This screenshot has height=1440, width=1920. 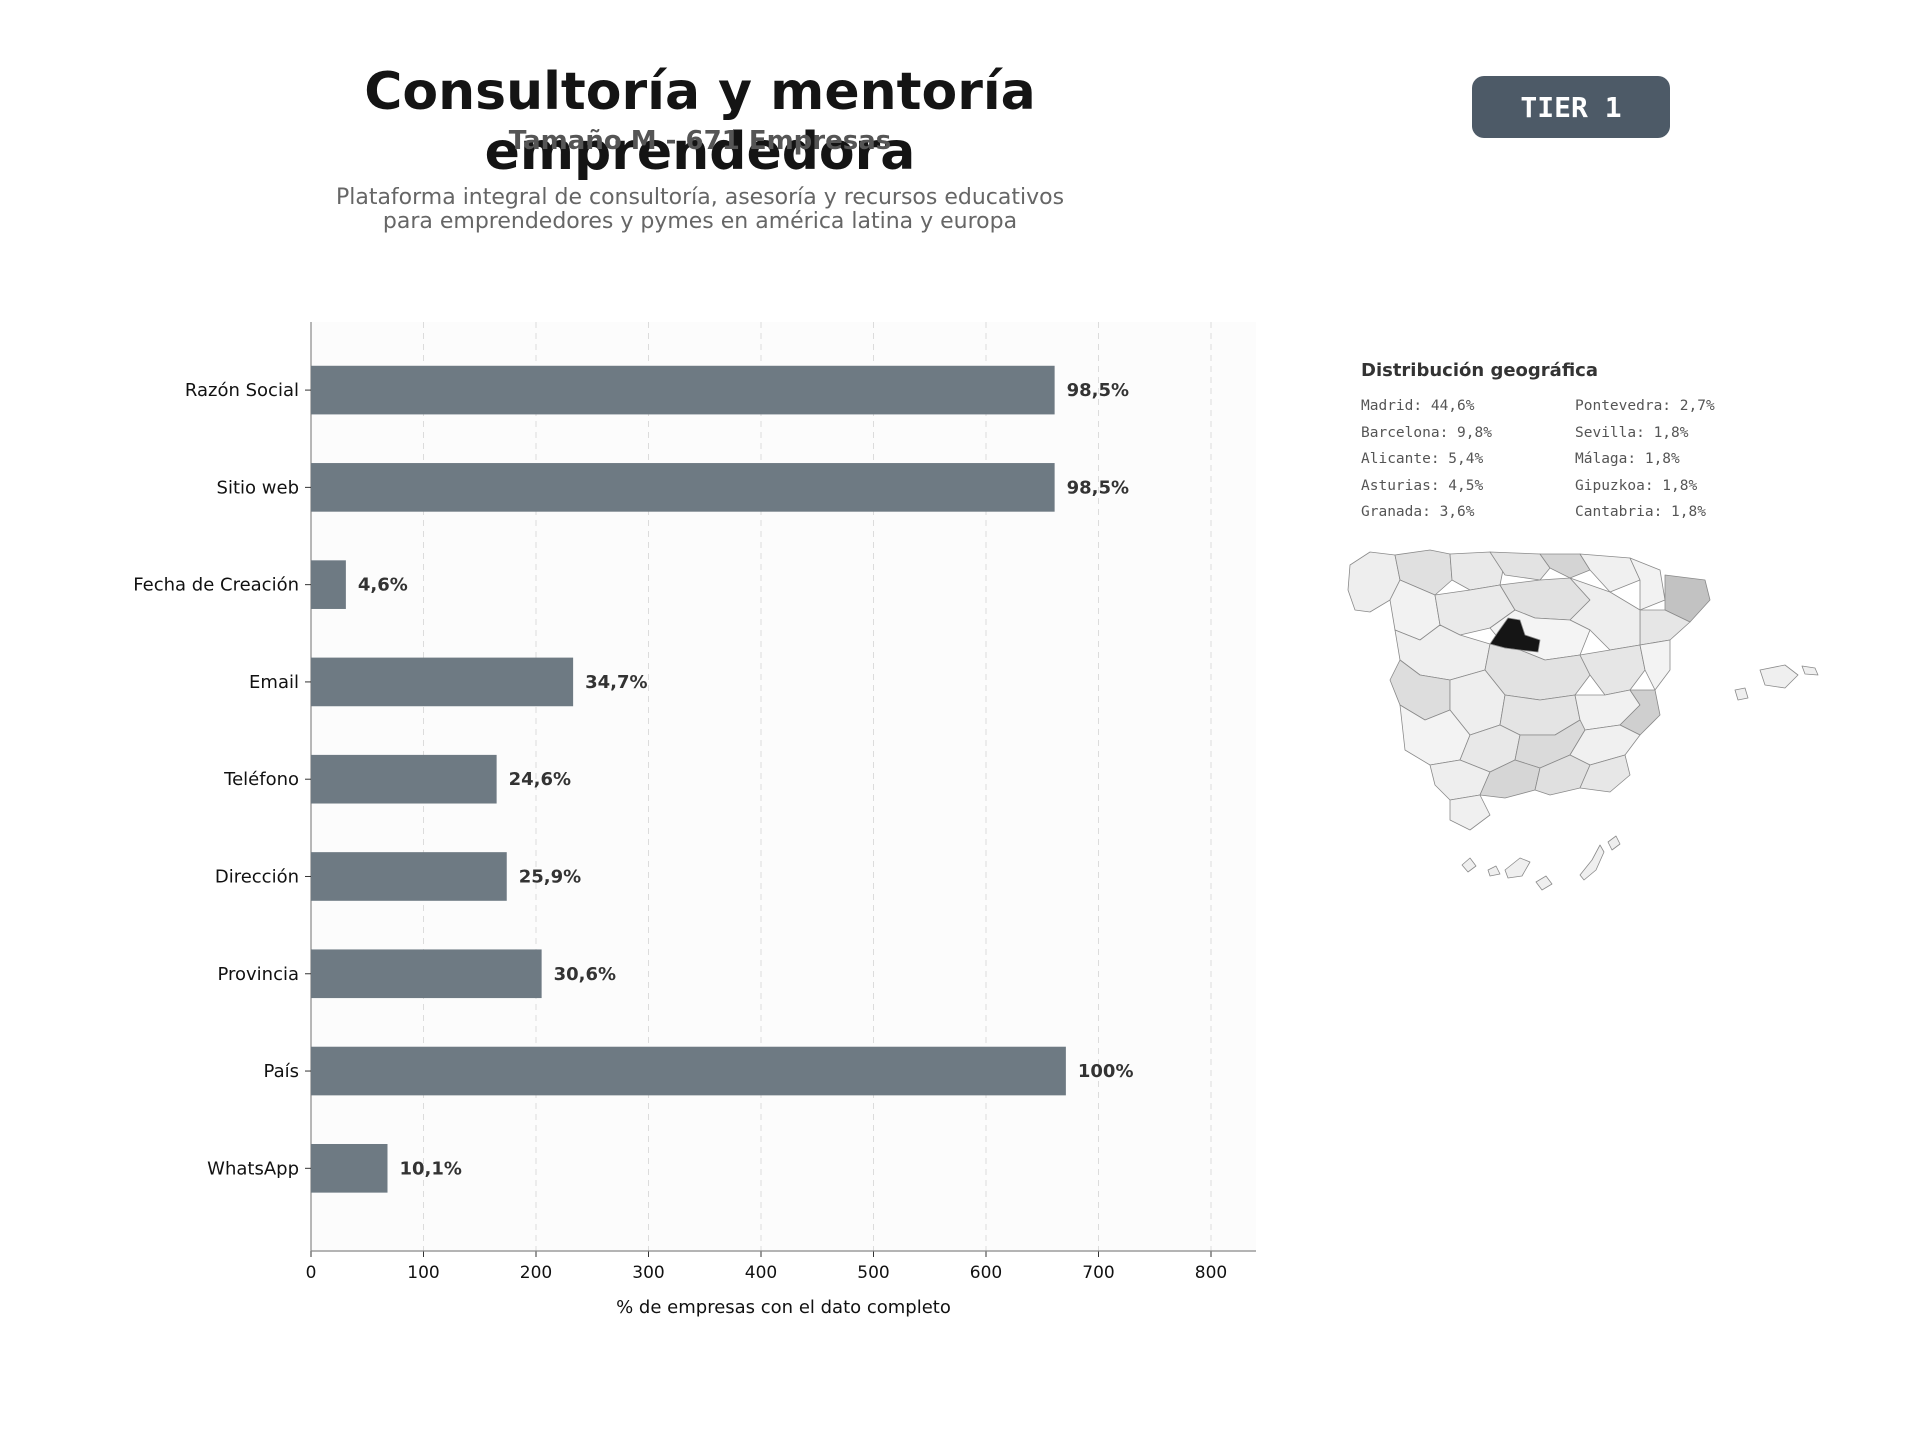 I want to click on geo-distribution-title: Distribución geográfica, so click(x=1479, y=370).